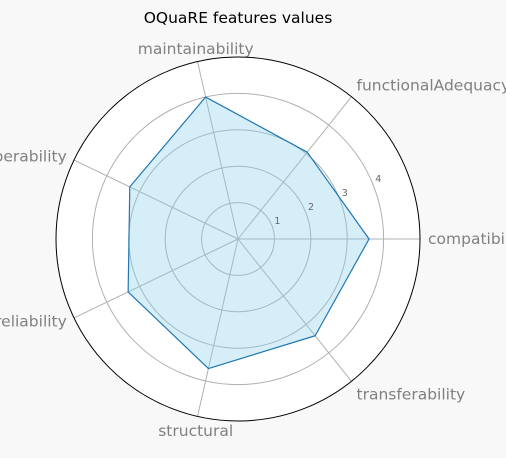 This screenshot has height=458, width=506. Describe the element at coordinates (431, 86) in the screenshot. I see `category-label: functionalAdequacy` at that location.